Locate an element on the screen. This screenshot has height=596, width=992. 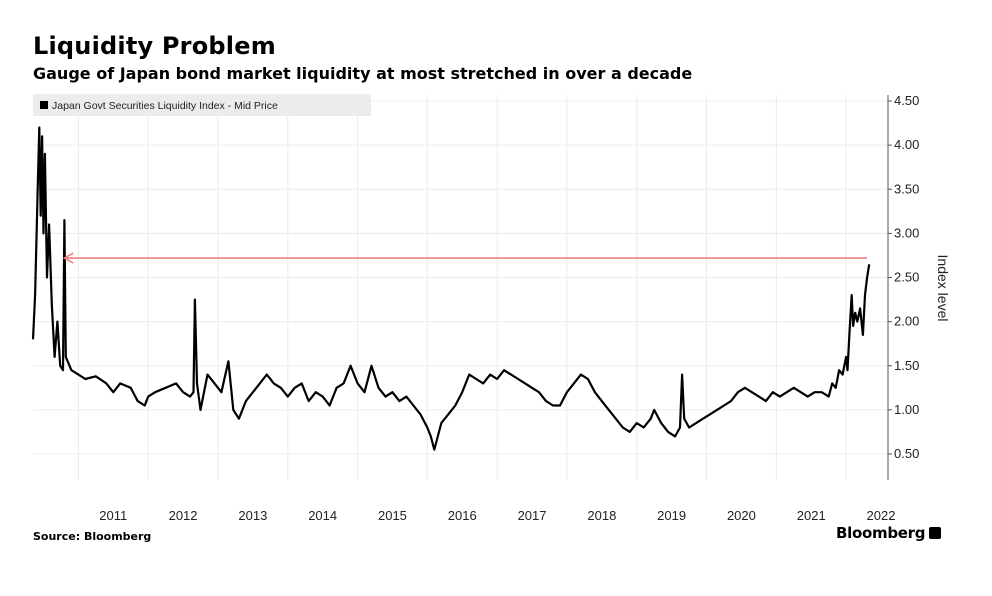
x-tick-label: 2011 is located at coordinates (113, 515).